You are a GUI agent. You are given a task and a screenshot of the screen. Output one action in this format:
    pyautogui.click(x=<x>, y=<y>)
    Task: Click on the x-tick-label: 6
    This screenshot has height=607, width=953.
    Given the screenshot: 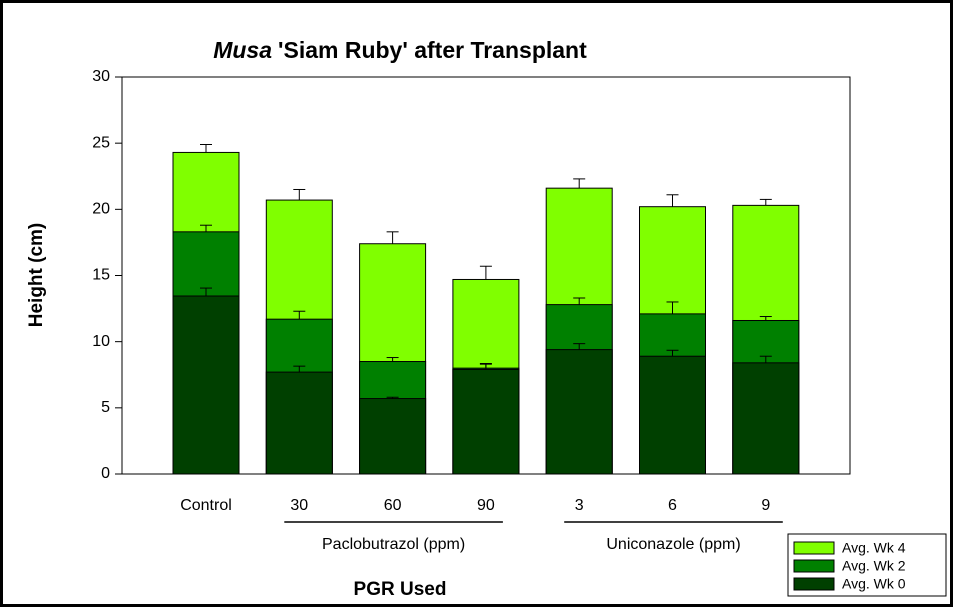 What is the action you would take?
    pyautogui.click(x=672, y=505)
    